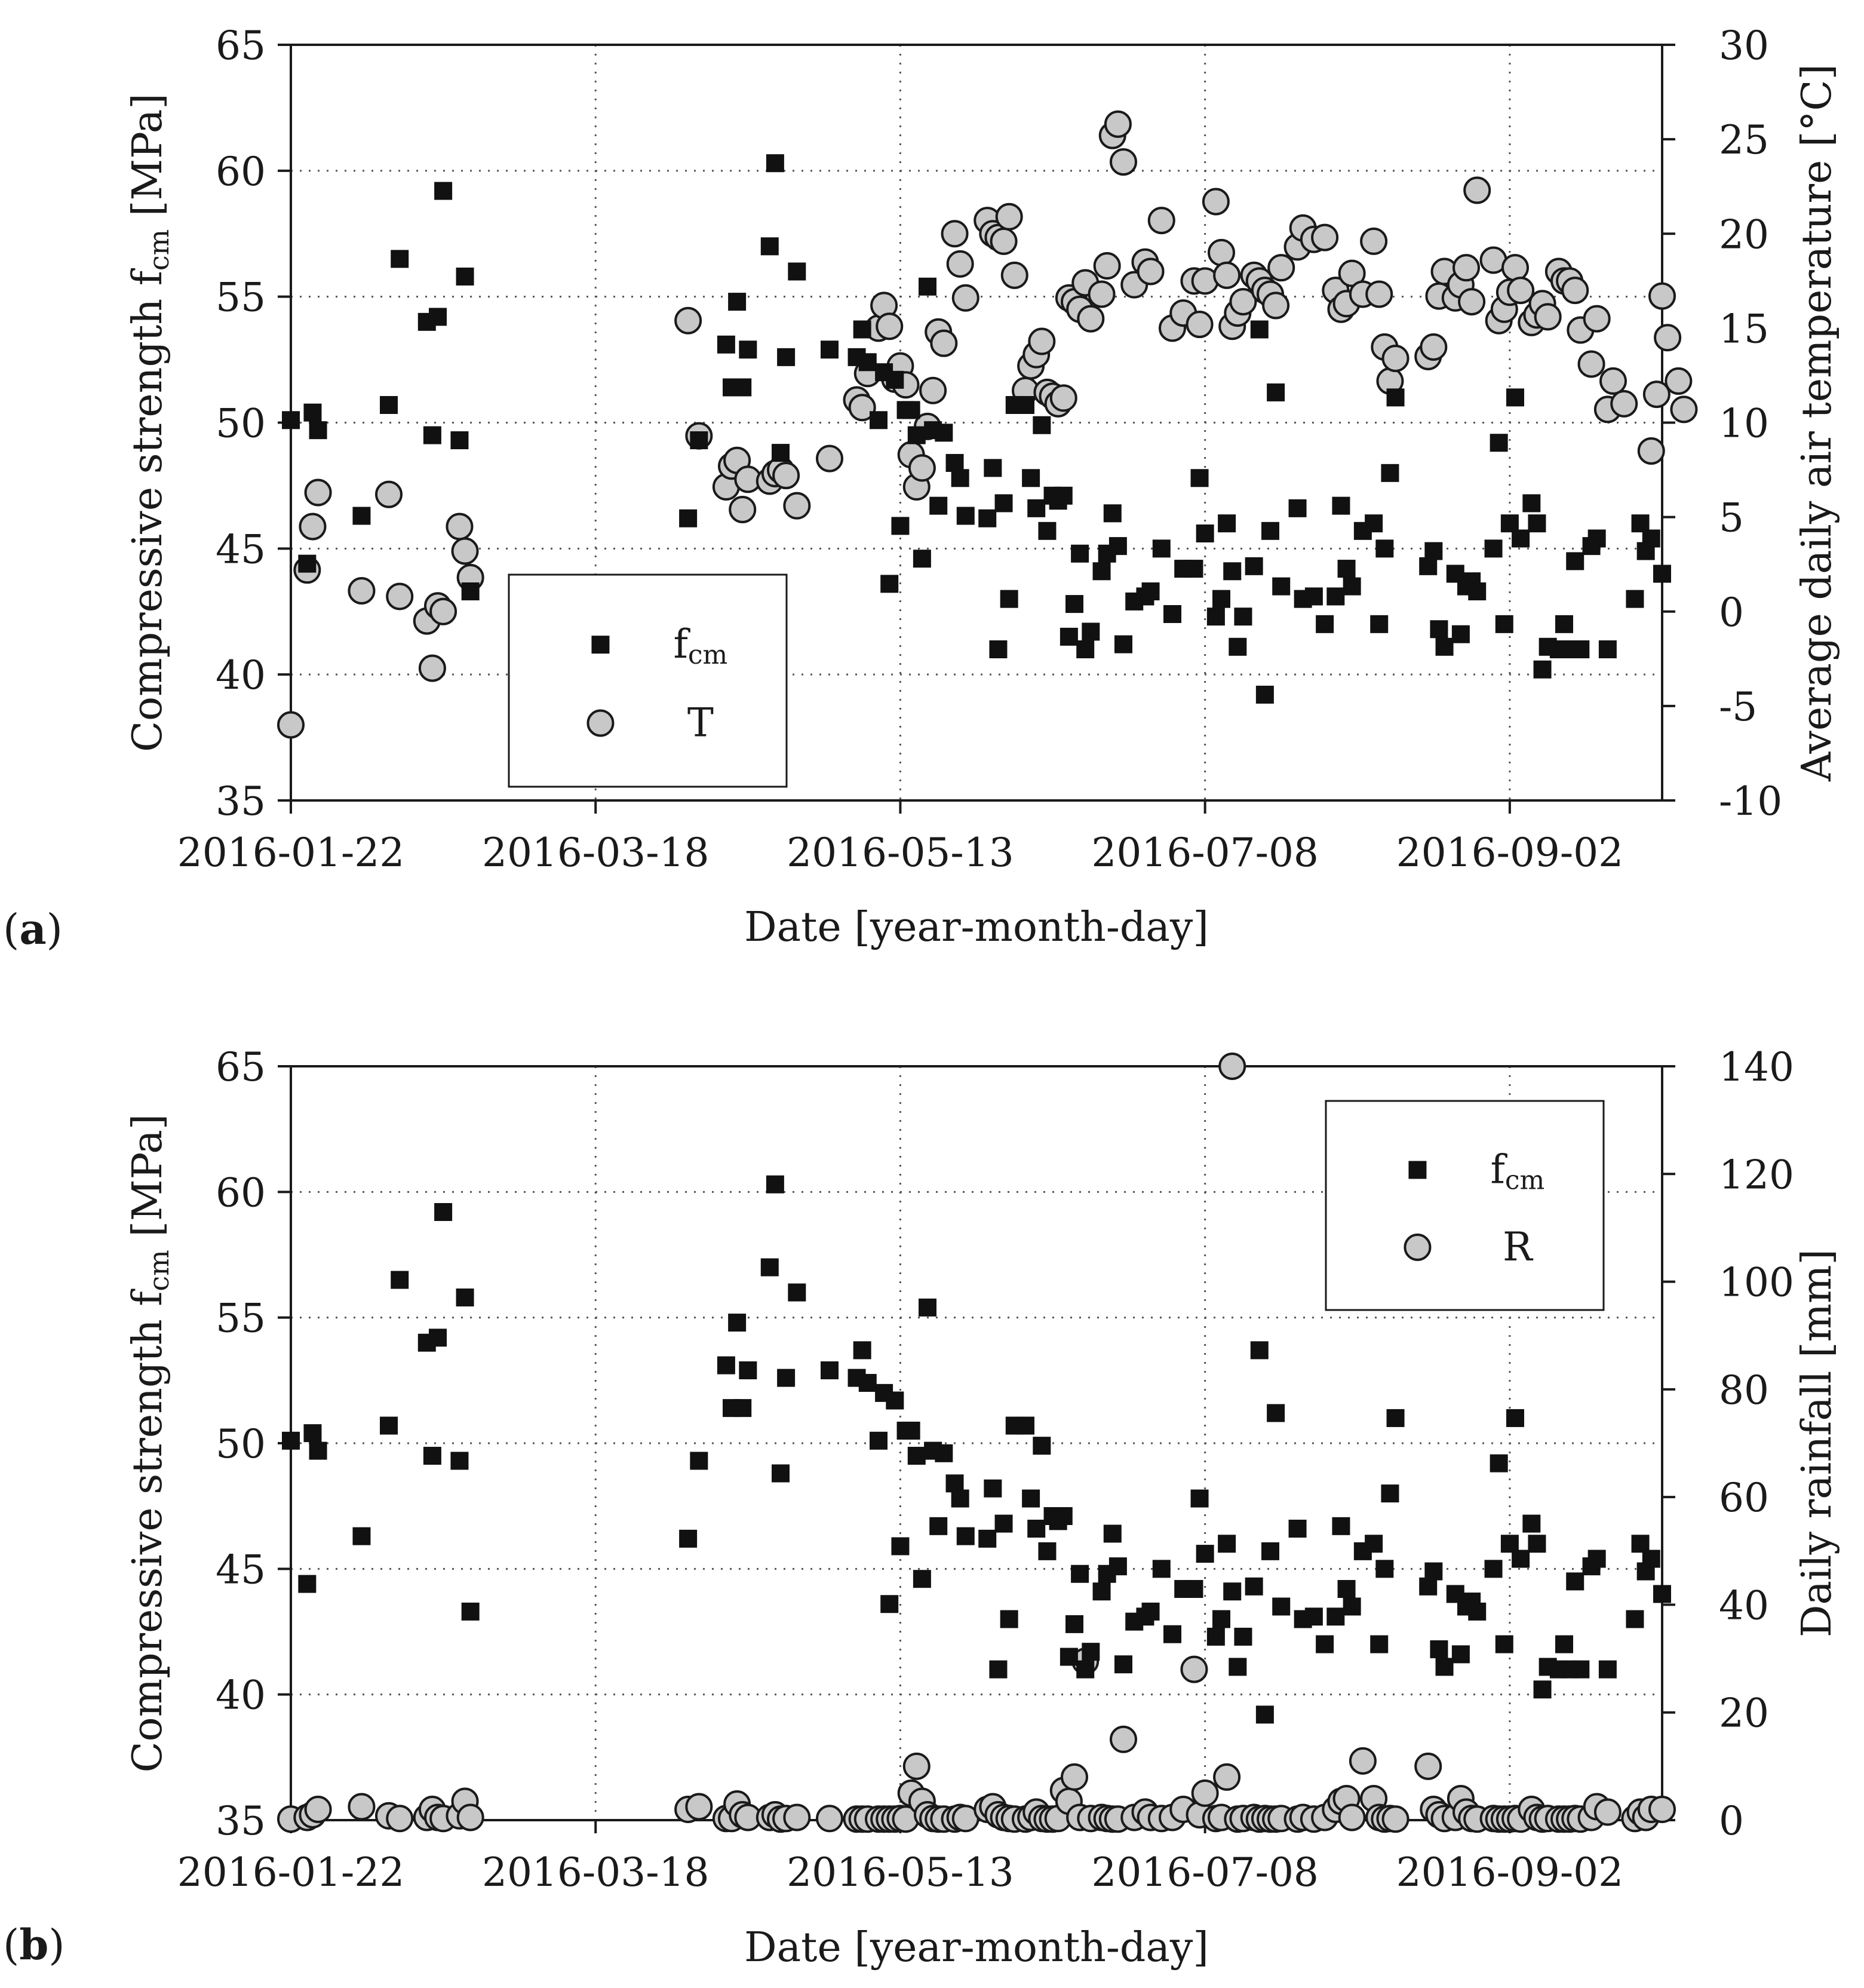 The width and height of the screenshot is (1864, 1988). What do you see at coordinates (900, 1872) in the screenshot?
I see `x-tick-label: 2016-05-13` at bounding box center [900, 1872].